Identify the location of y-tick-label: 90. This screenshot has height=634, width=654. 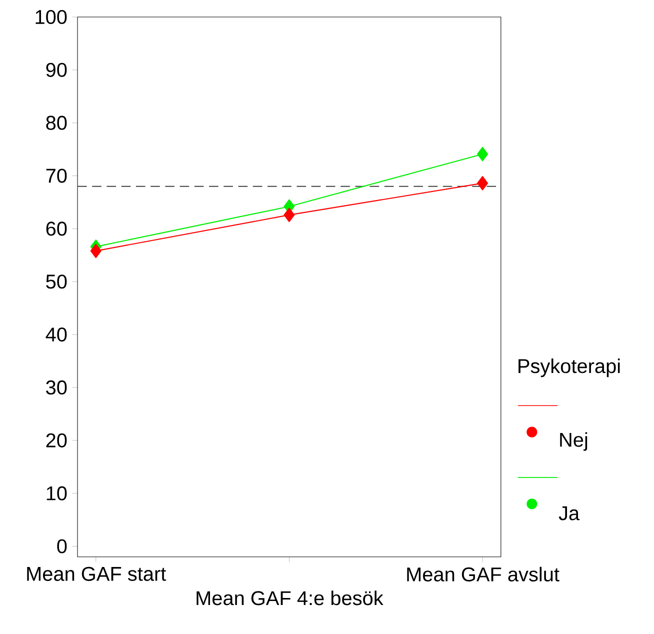
(56, 69).